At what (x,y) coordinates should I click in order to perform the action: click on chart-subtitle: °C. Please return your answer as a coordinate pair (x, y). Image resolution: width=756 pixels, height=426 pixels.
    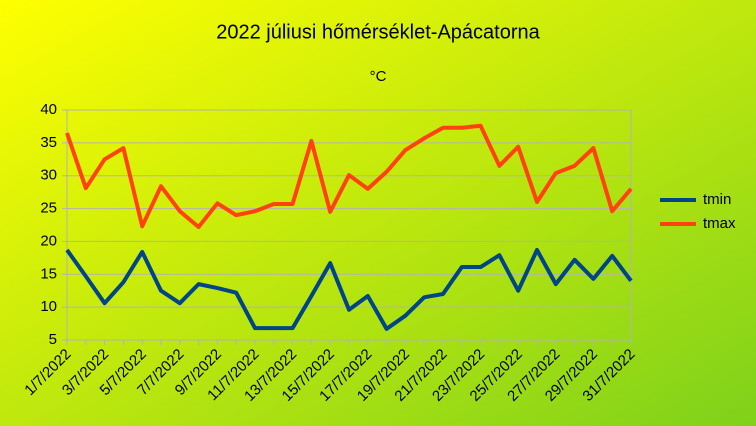
    Looking at the image, I should click on (378, 76).